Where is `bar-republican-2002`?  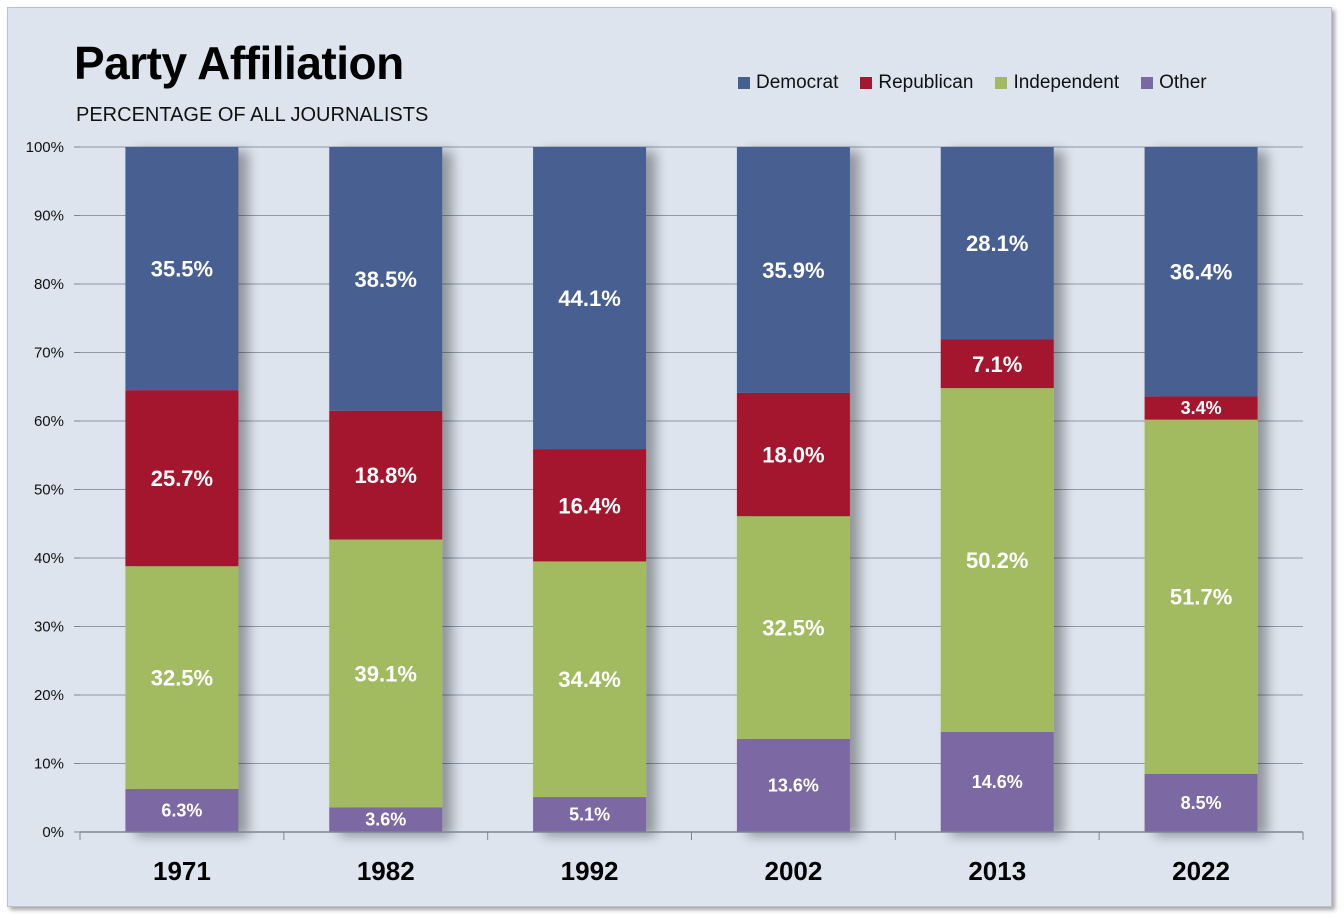 bar-republican-2002 is located at coordinates (793, 454).